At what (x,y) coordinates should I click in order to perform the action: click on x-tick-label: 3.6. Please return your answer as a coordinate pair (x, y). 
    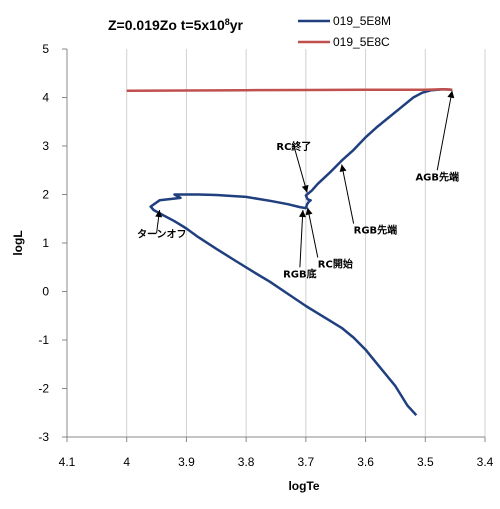
    Looking at the image, I should click on (365, 462).